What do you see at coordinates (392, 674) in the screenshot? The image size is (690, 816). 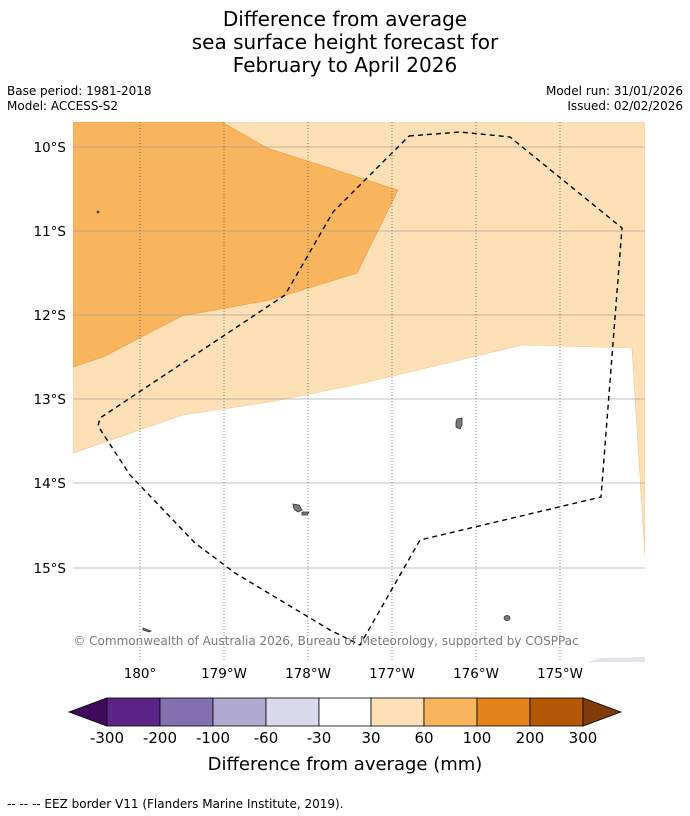 I see `lon-label-177w: 177°W` at bounding box center [392, 674].